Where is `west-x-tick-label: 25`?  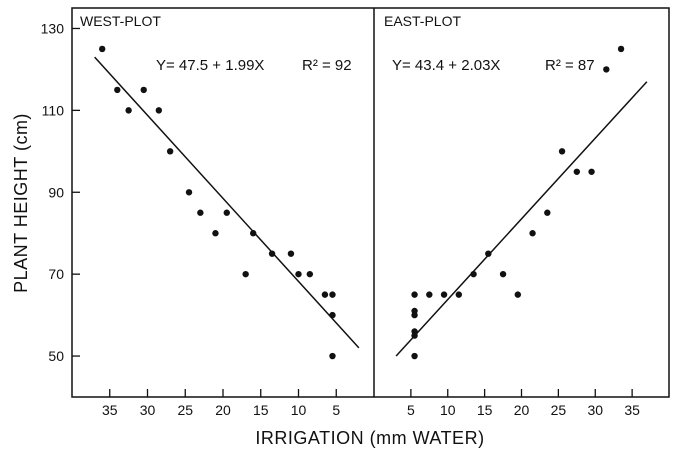 west-x-tick-label: 25 is located at coordinates (185, 410).